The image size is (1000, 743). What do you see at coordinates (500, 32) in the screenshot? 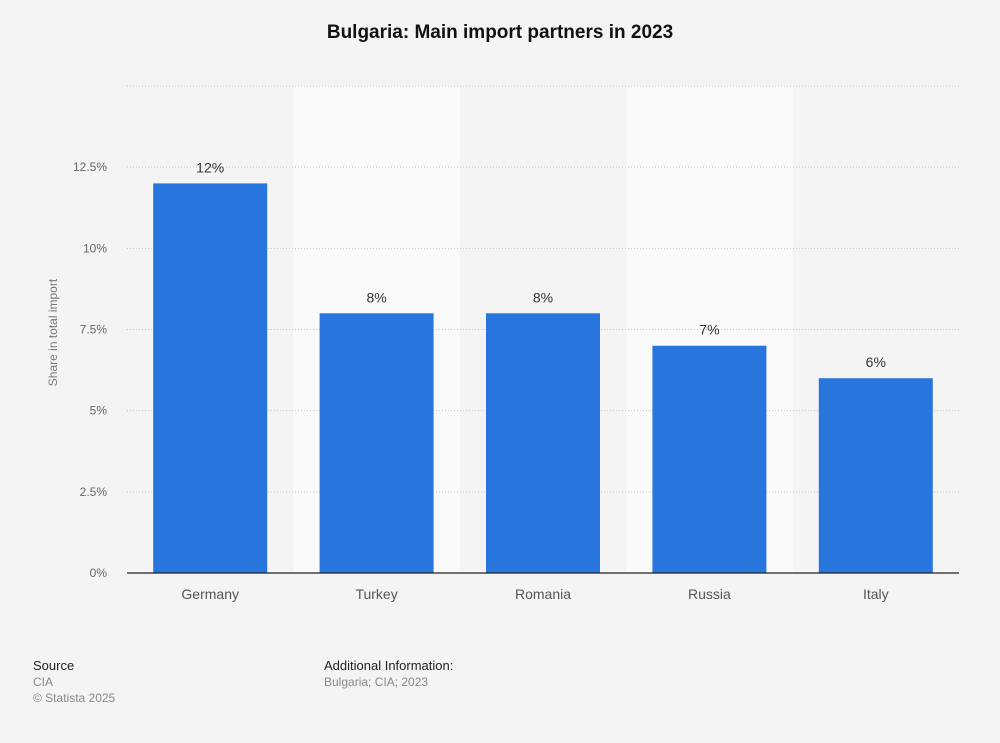
I see `chart-title: Bulgaria: Main import partners in 2023` at bounding box center [500, 32].